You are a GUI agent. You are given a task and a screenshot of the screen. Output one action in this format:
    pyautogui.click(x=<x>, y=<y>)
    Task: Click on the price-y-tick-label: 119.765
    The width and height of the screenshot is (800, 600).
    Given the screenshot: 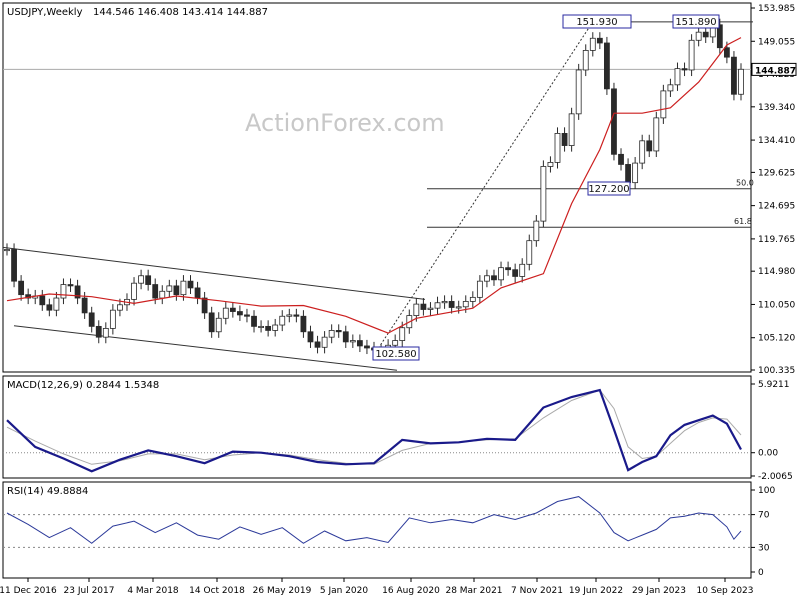 What is the action you would take?
    pyautogui.click(x=776, y=240)
    